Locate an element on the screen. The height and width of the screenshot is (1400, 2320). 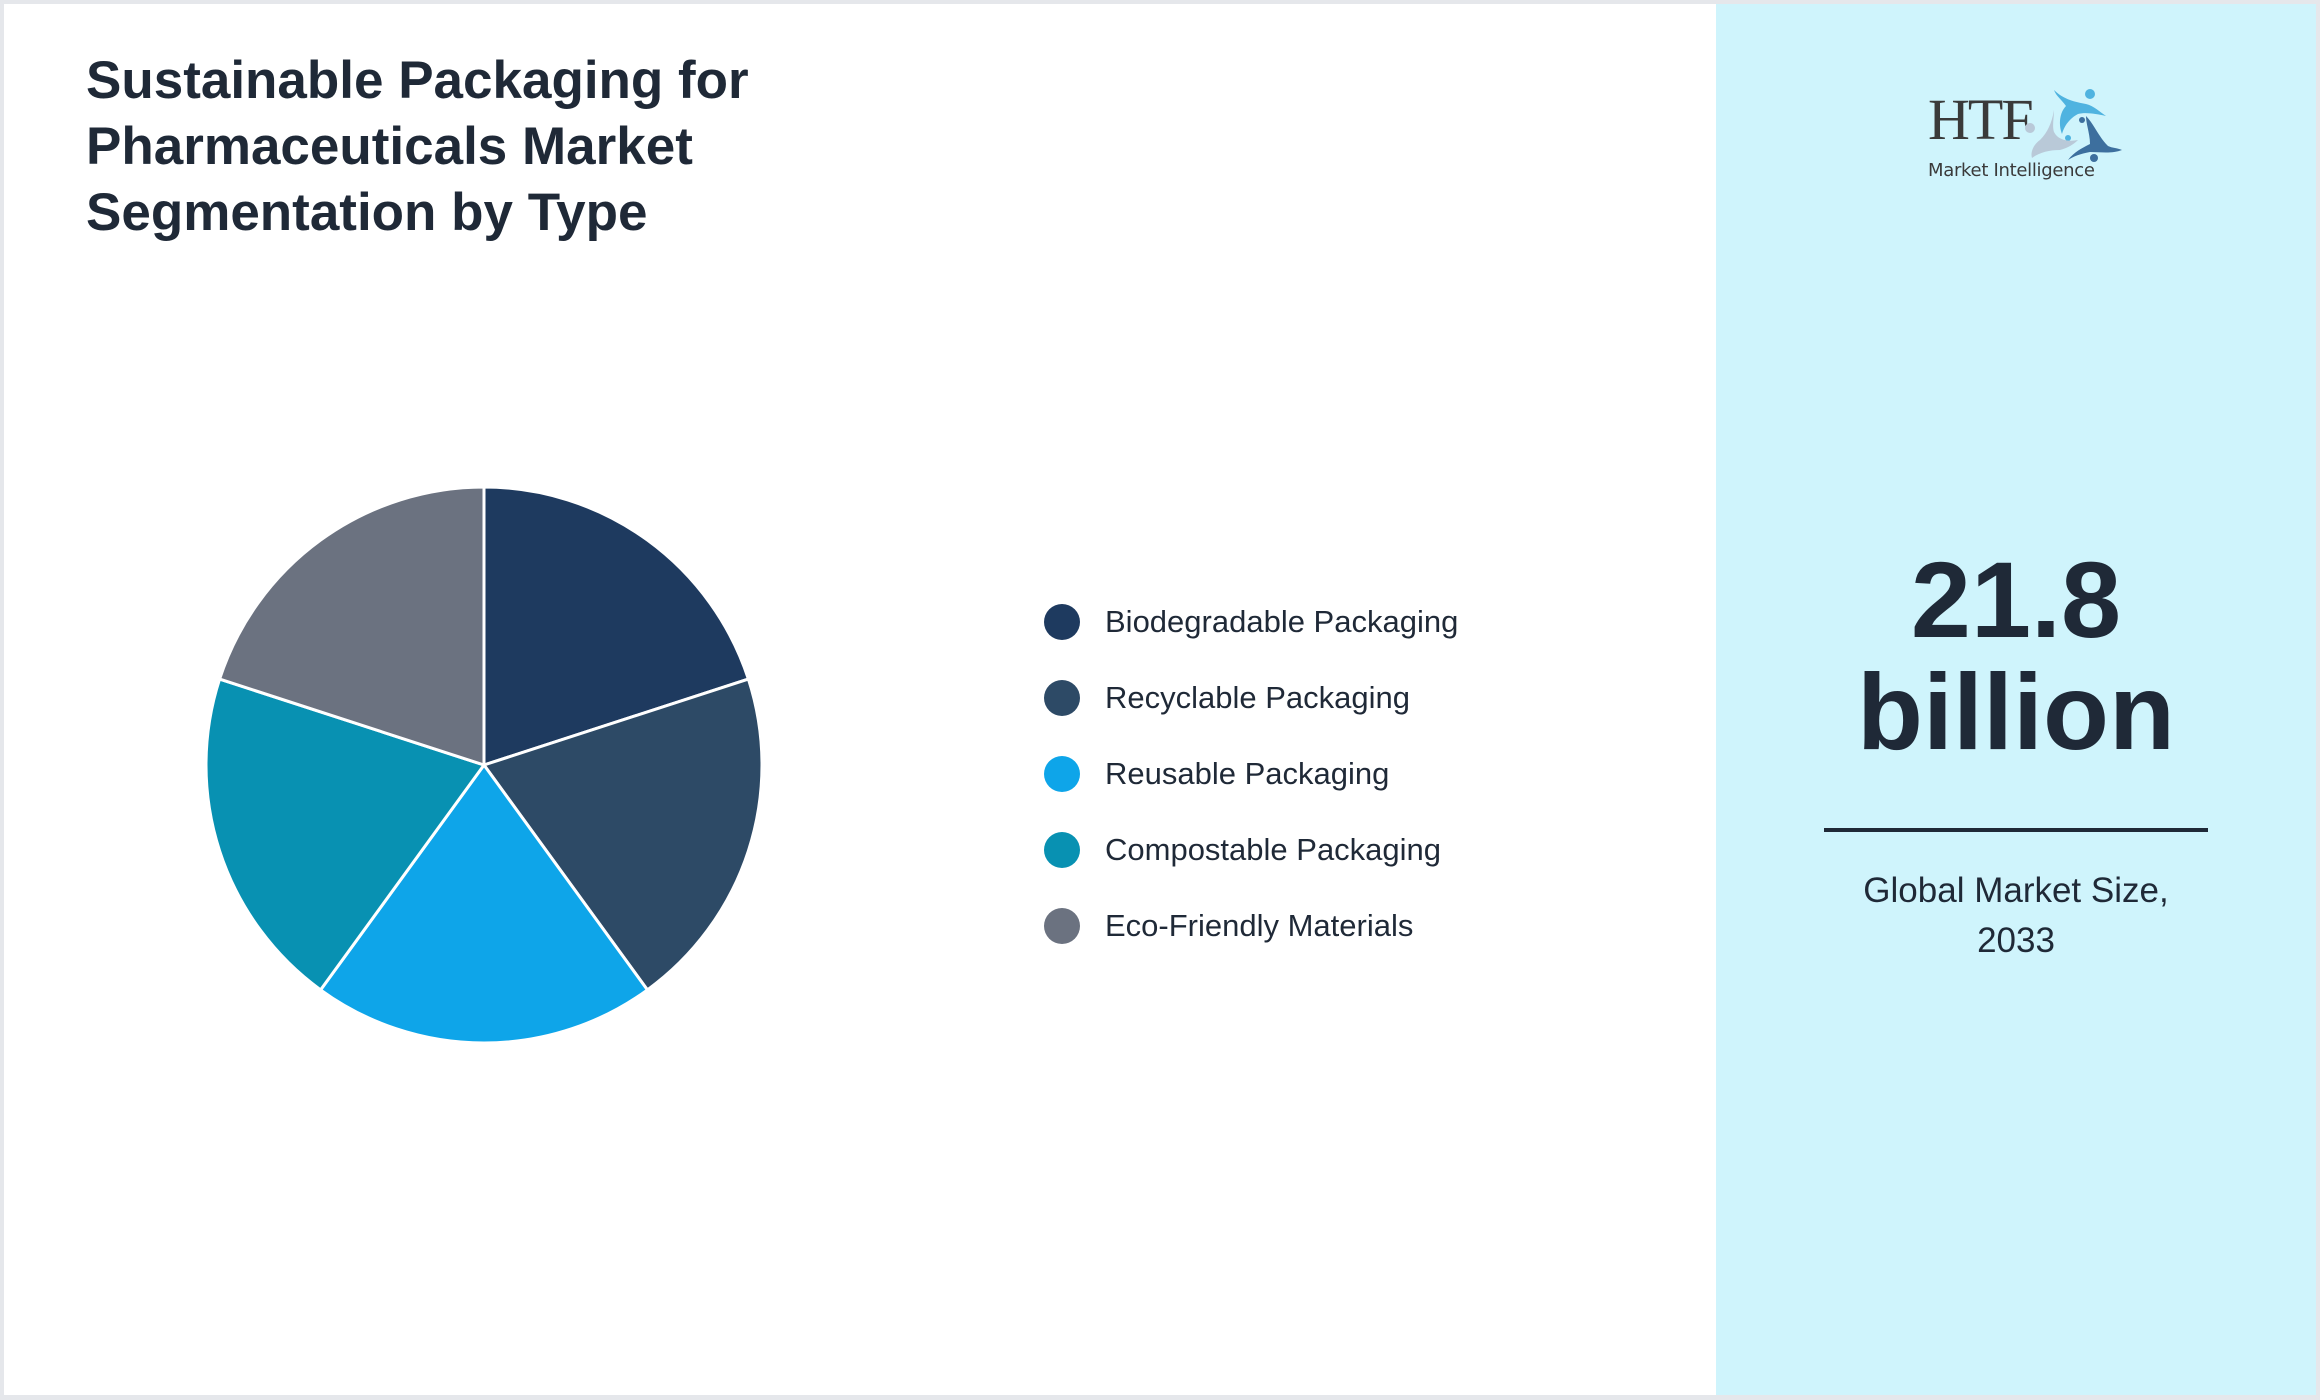
legend-item-recyclable: Recyclable Packaging is located at coordinates (1251, 698).